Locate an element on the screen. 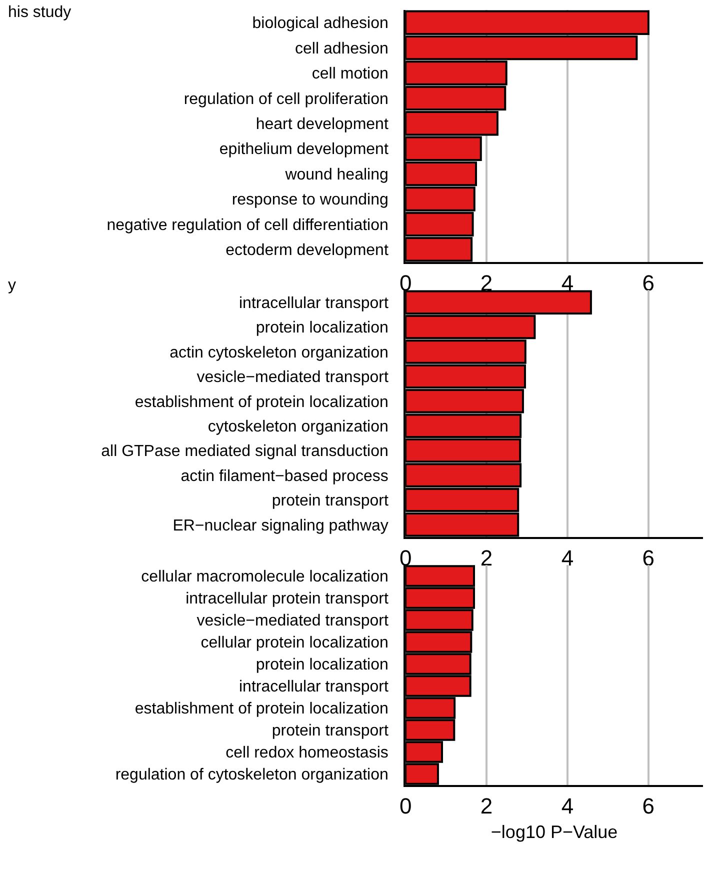 The height and width of the screenshot is (877, 710). y-tick-label: regulation of cytoskeleton organization is located at coordinates (251, 775).